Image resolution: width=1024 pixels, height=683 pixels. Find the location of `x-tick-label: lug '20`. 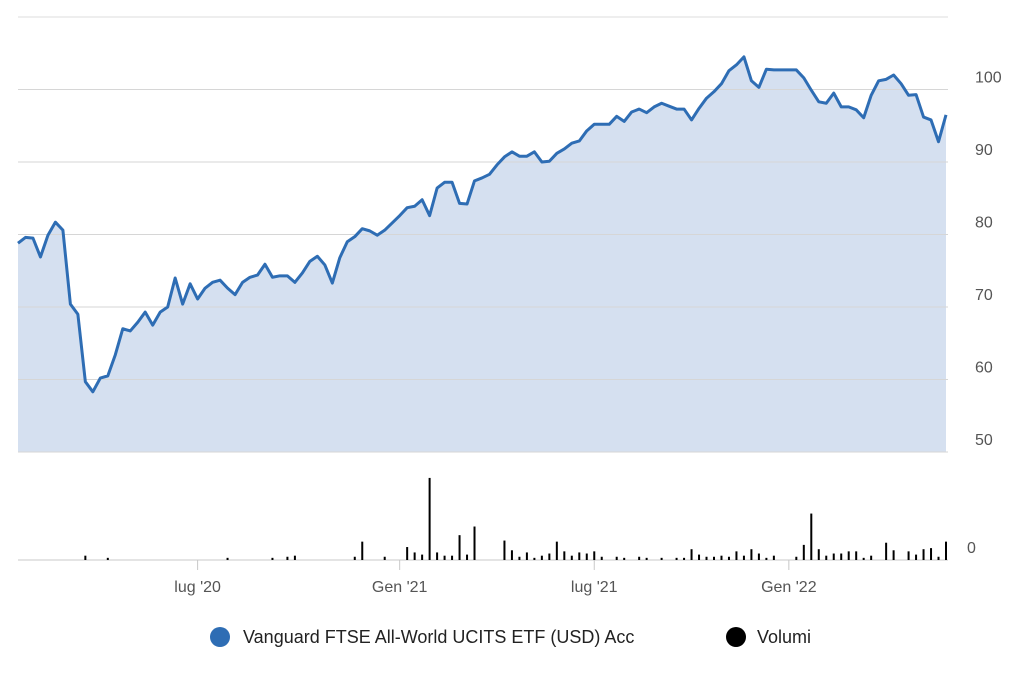

x-tick-label: lug '20 is located at coordinates (197, 587).